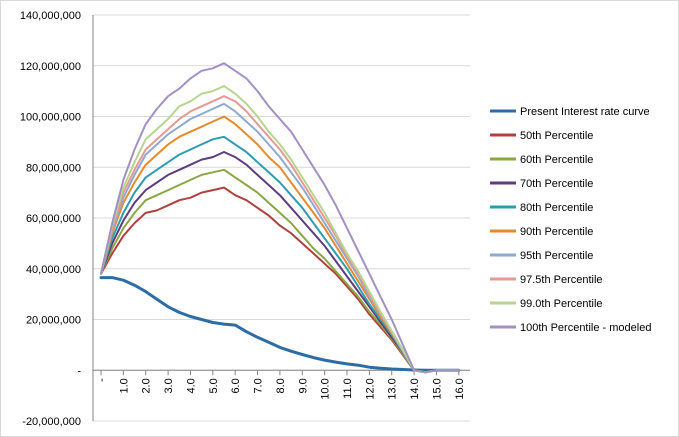 This screenshot has height=437, width=679. I want to click on legend-item: 97.5th Percentile, so click(546, 280).